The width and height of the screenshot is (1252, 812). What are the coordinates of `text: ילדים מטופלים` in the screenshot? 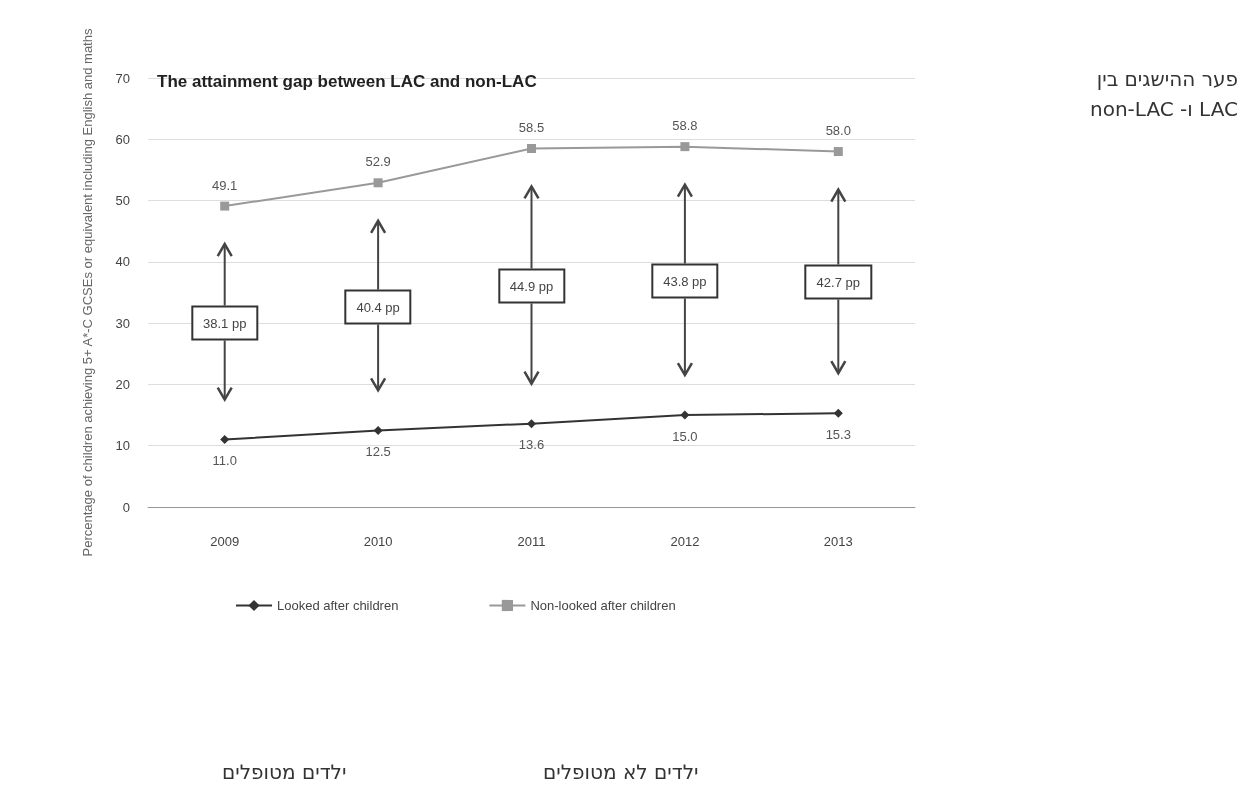 It's located at (284, 772).